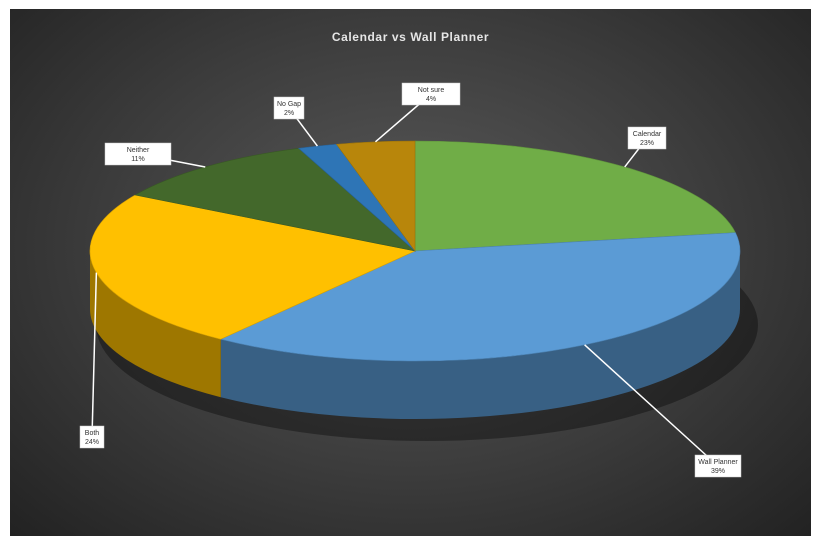 The width and height of the screenshot is (820, 545). Describe the element at coordinates (92, 433) in the screenshot. I see `data-label-name: Both` at that location.